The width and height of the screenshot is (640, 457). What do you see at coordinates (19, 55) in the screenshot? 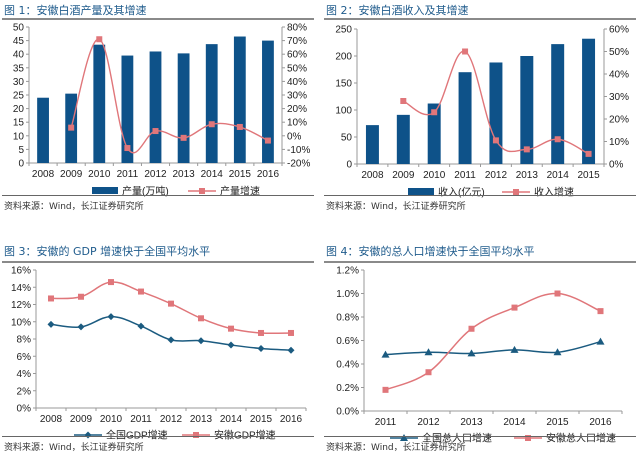
I see `y-tick-label-left: 40` at bounding box center [19, 55].